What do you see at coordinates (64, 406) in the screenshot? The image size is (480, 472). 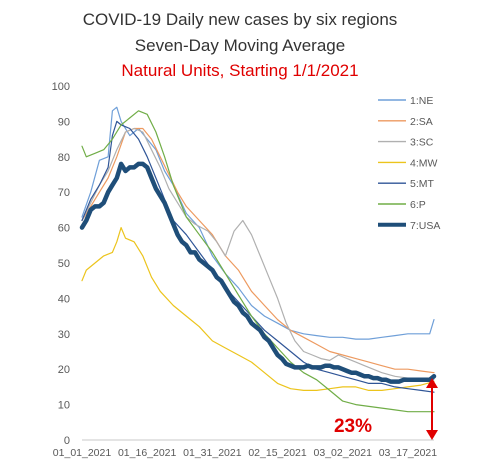 I see `y-tick-label: 10` at bounding box center [64, 406].